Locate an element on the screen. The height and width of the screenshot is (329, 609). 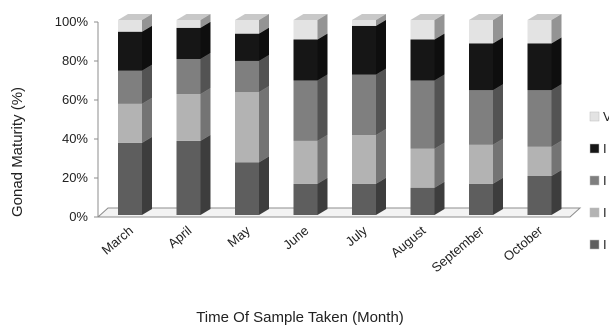
x-category-label: March is located at coordinates (117, 240).